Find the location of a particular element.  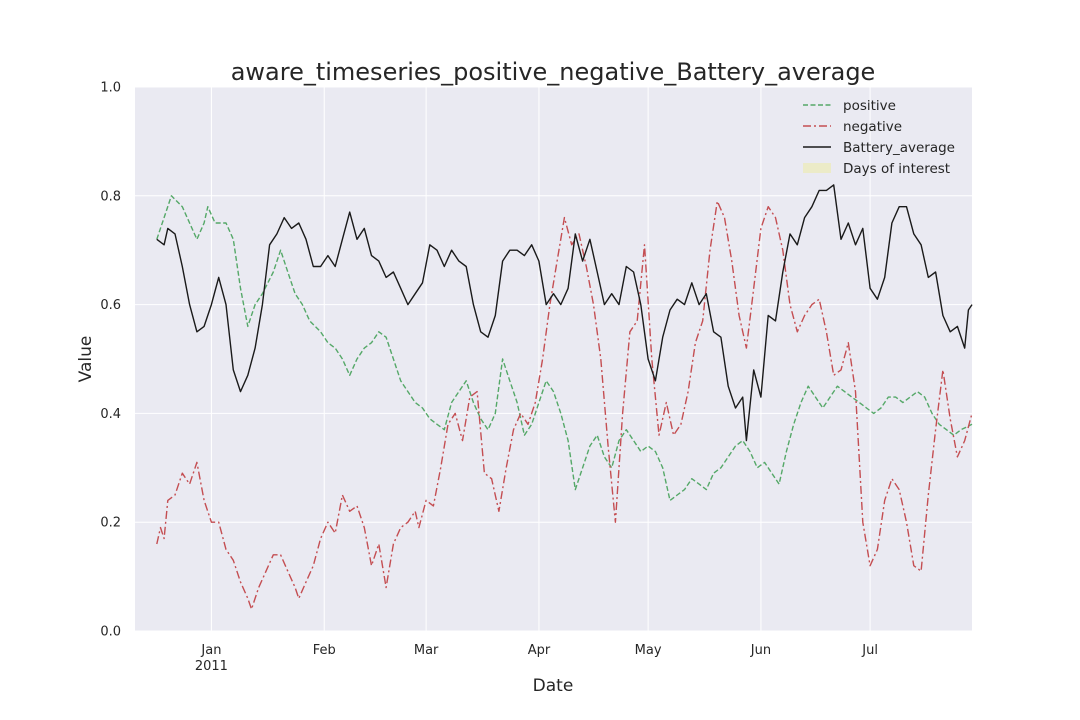

legend-label: Battery_average is located at coordinates (899, 148).